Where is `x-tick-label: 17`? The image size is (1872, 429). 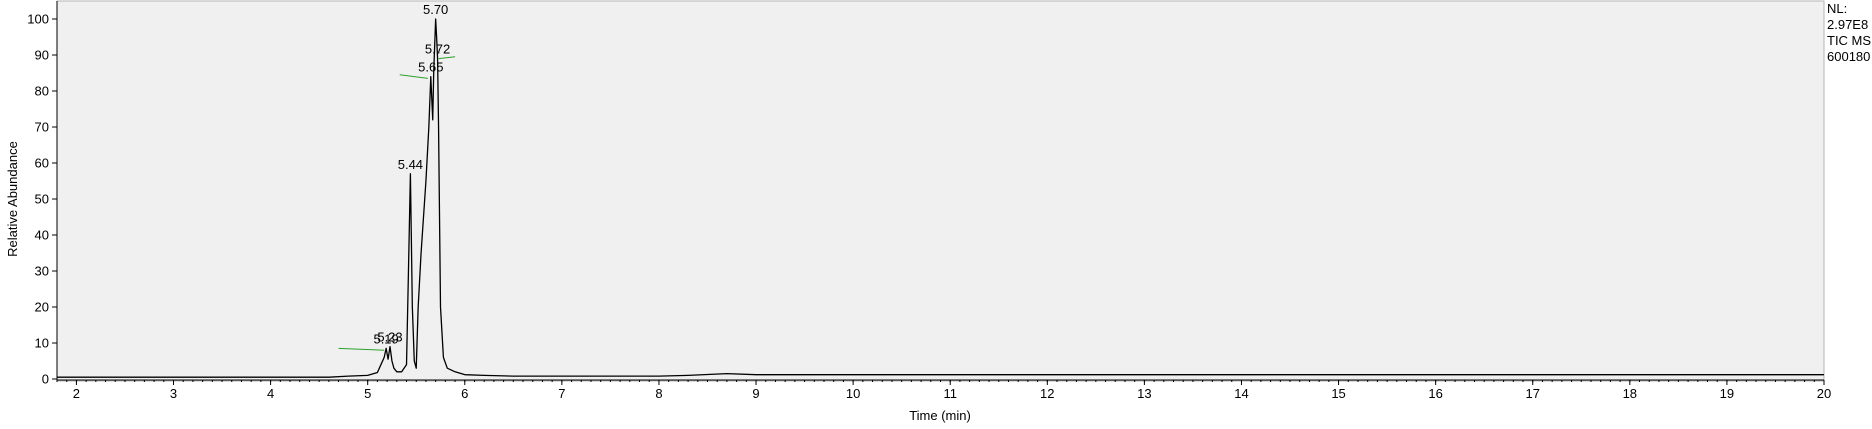 x-tick-label: 17 is located at coordinates (1533, 393).